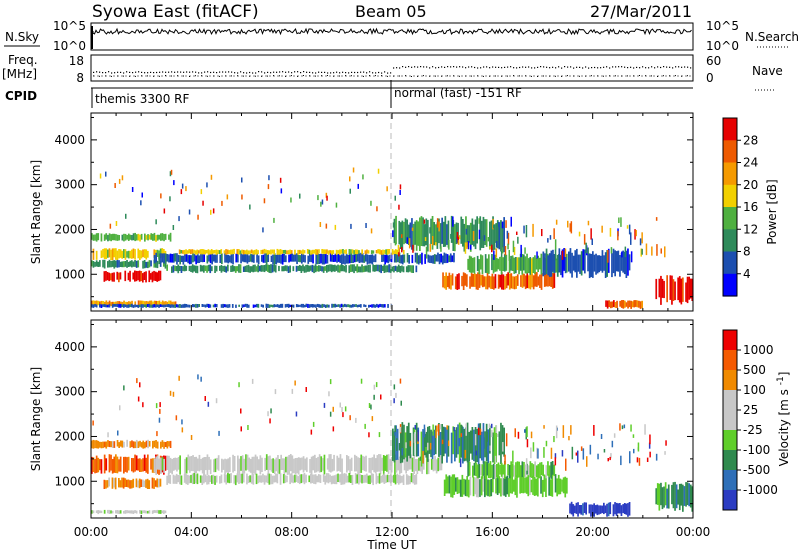 The image size is (800, 554). Describe the element at coordinates (391, 37) in the screenshot. I see `nsky-trace` at that location.